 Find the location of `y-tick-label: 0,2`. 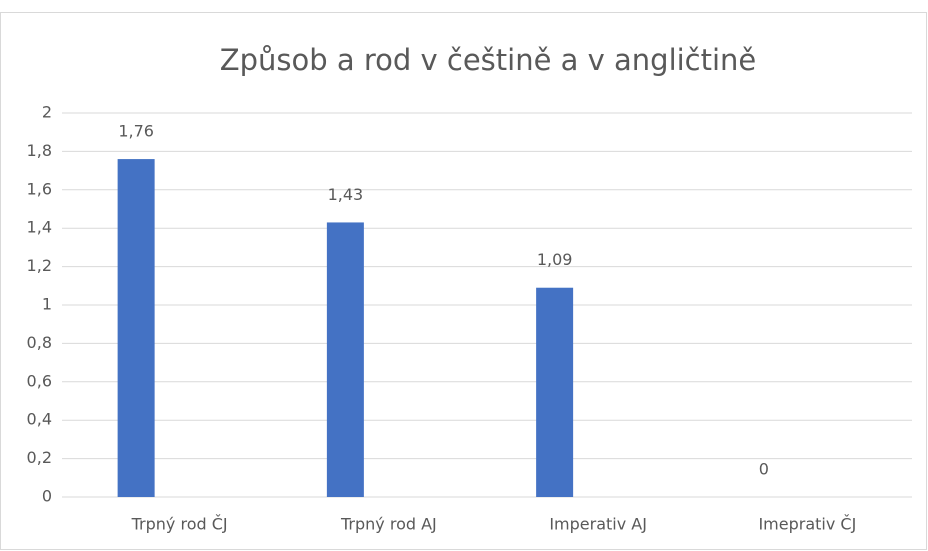

y-tick-label: 0,2 is located at coordinates (39, 457).